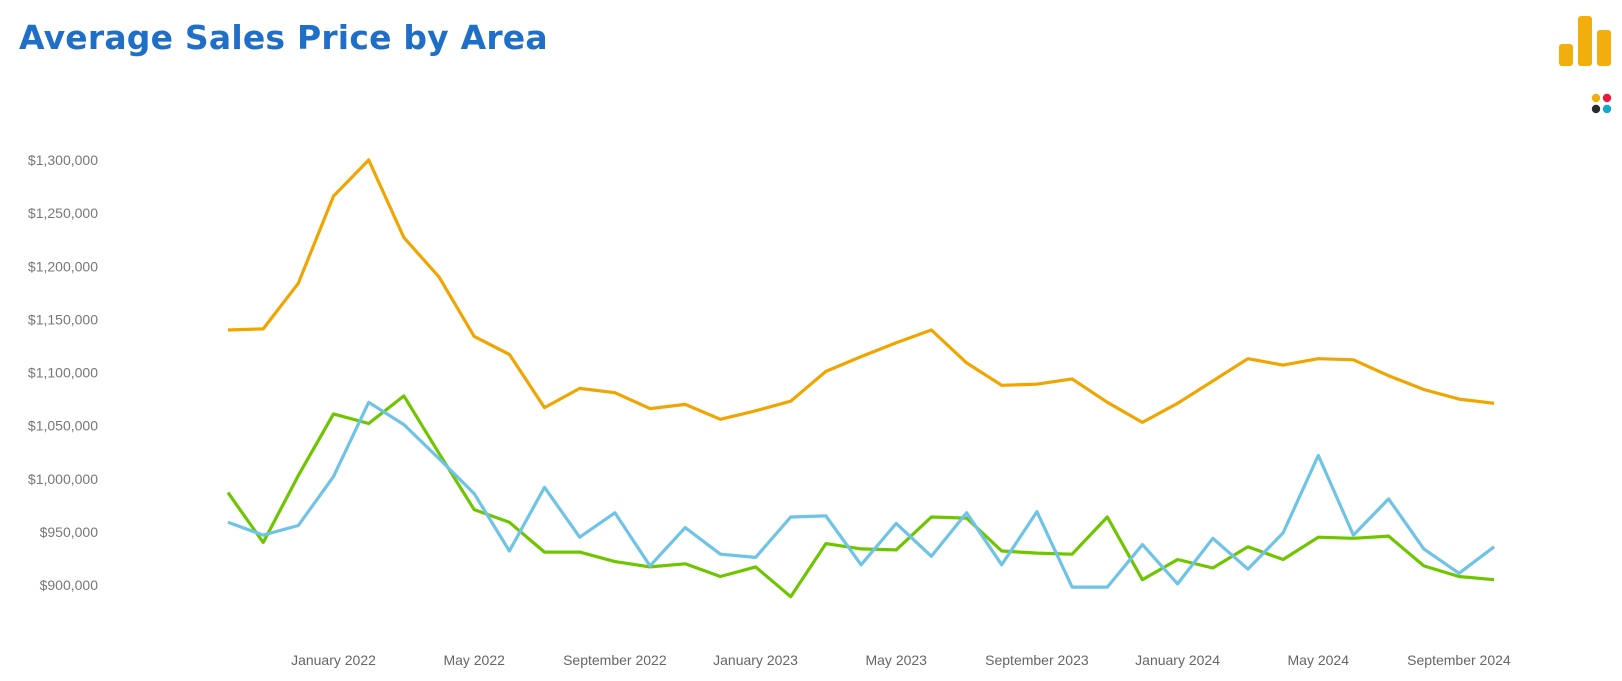  I want to click on page-title: Average Sales Price by Area, so click(283, 37).